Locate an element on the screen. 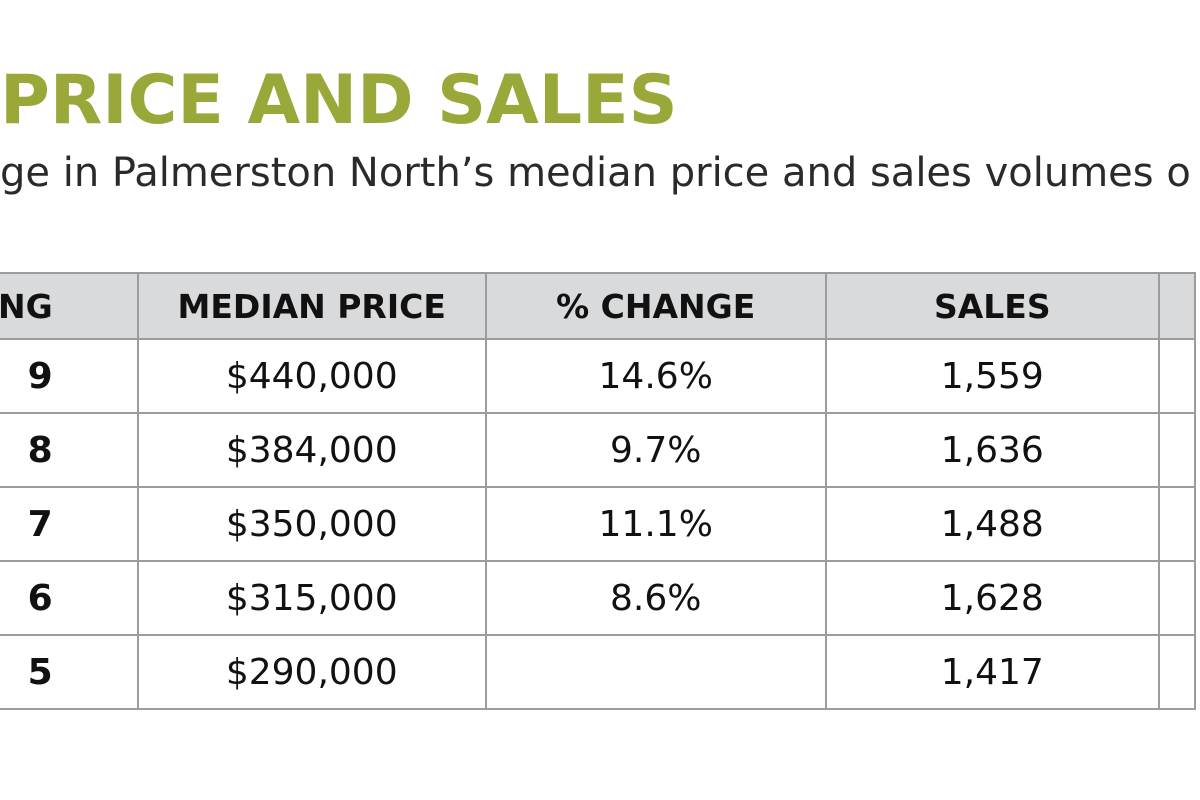 This screenshot has width=1200, height=800. table-cell: 14.6% is located at coordinates (655, 376).